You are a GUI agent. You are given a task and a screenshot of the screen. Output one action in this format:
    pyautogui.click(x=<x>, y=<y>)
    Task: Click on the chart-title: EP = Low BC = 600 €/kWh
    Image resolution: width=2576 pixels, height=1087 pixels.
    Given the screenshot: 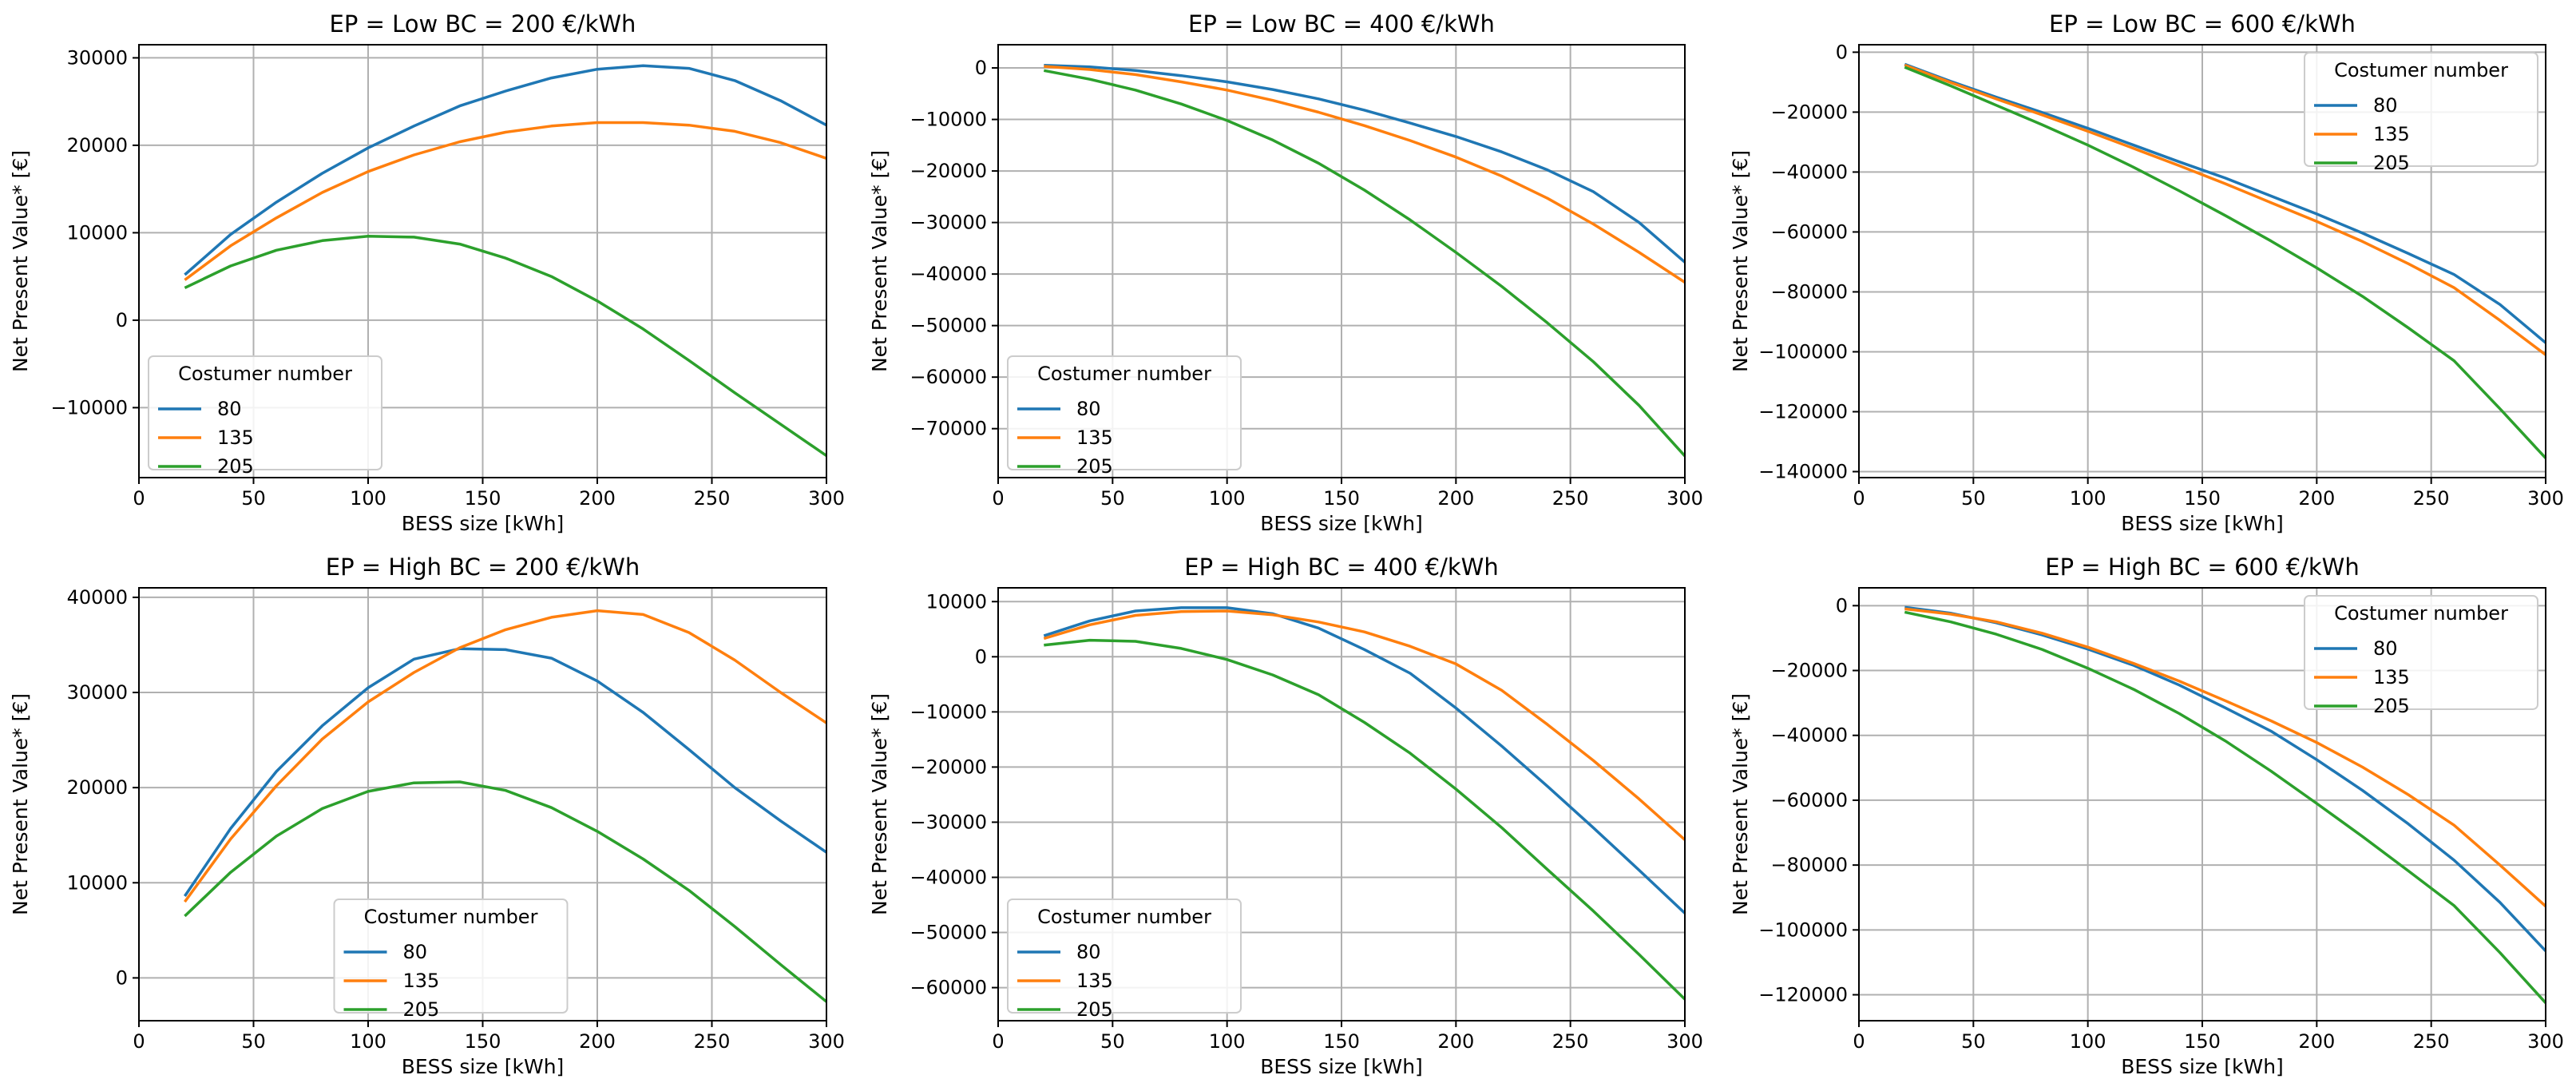 What is the action you would take?
    pyautogui.click(x=2202, y=24)
    